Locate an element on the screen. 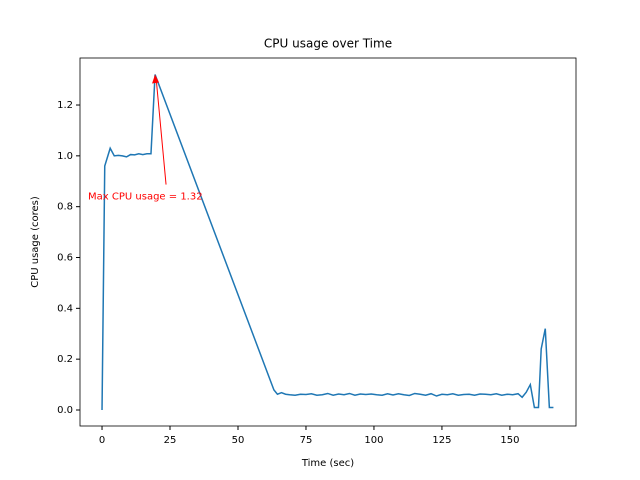 This screenshot has height=480, width=640. chart-title: CPU usage over Time is located at coordinates (328, 44).